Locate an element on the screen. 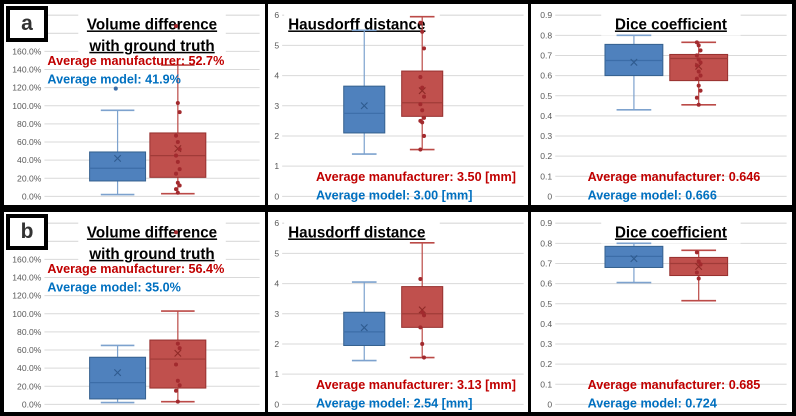 The image size is (796, 416). svg-text: Average model: 2.54 [mm] is located at coordinates (394, 403).